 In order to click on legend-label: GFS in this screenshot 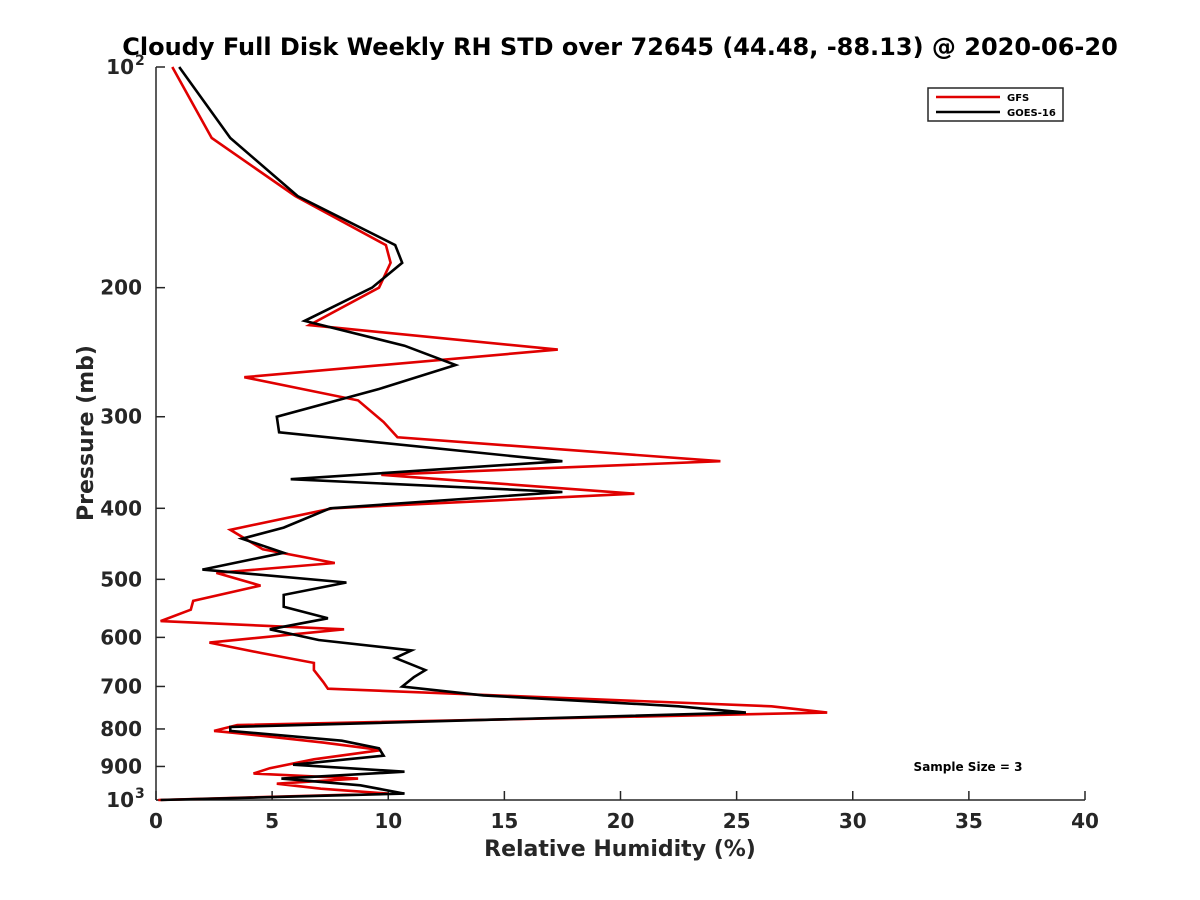, I will do `click(1018, 98)`.